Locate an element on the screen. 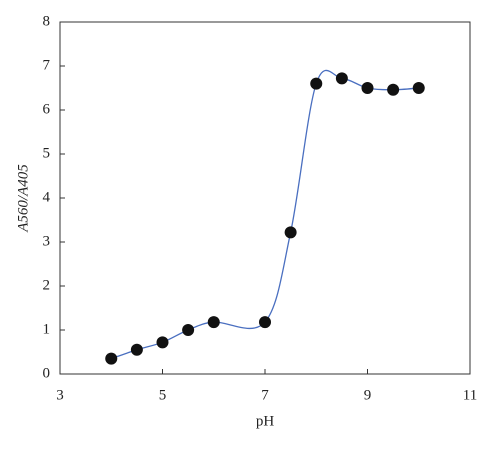 This screenshot has height=451, width=500. y-tick-label: 5 is located at coordinates (47, 153).